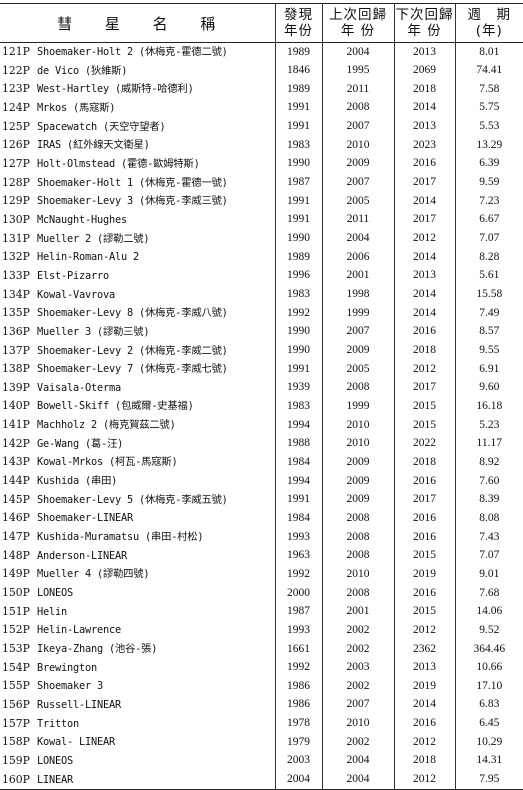 The image size is (523, 790). What do you see at coordinates (19, 518) in the screenshot?
I see `comet-number: 146P` at bounding box center [19, 518].